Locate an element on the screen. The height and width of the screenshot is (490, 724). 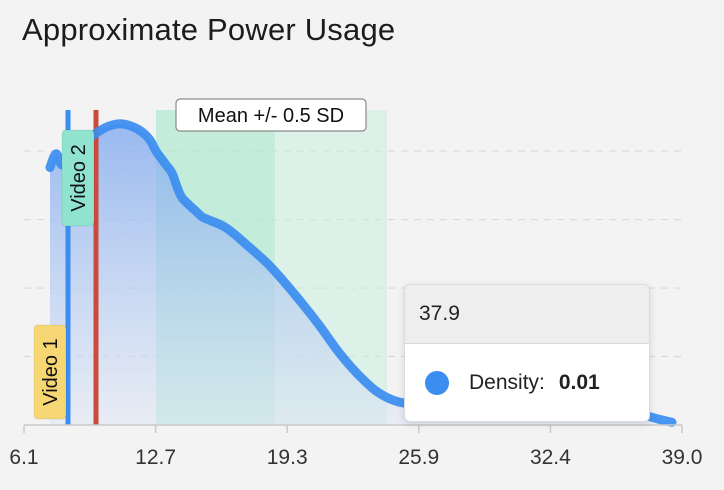
tooltip: 37.9 Density: 0.01 is located at coordinates (527, 353).